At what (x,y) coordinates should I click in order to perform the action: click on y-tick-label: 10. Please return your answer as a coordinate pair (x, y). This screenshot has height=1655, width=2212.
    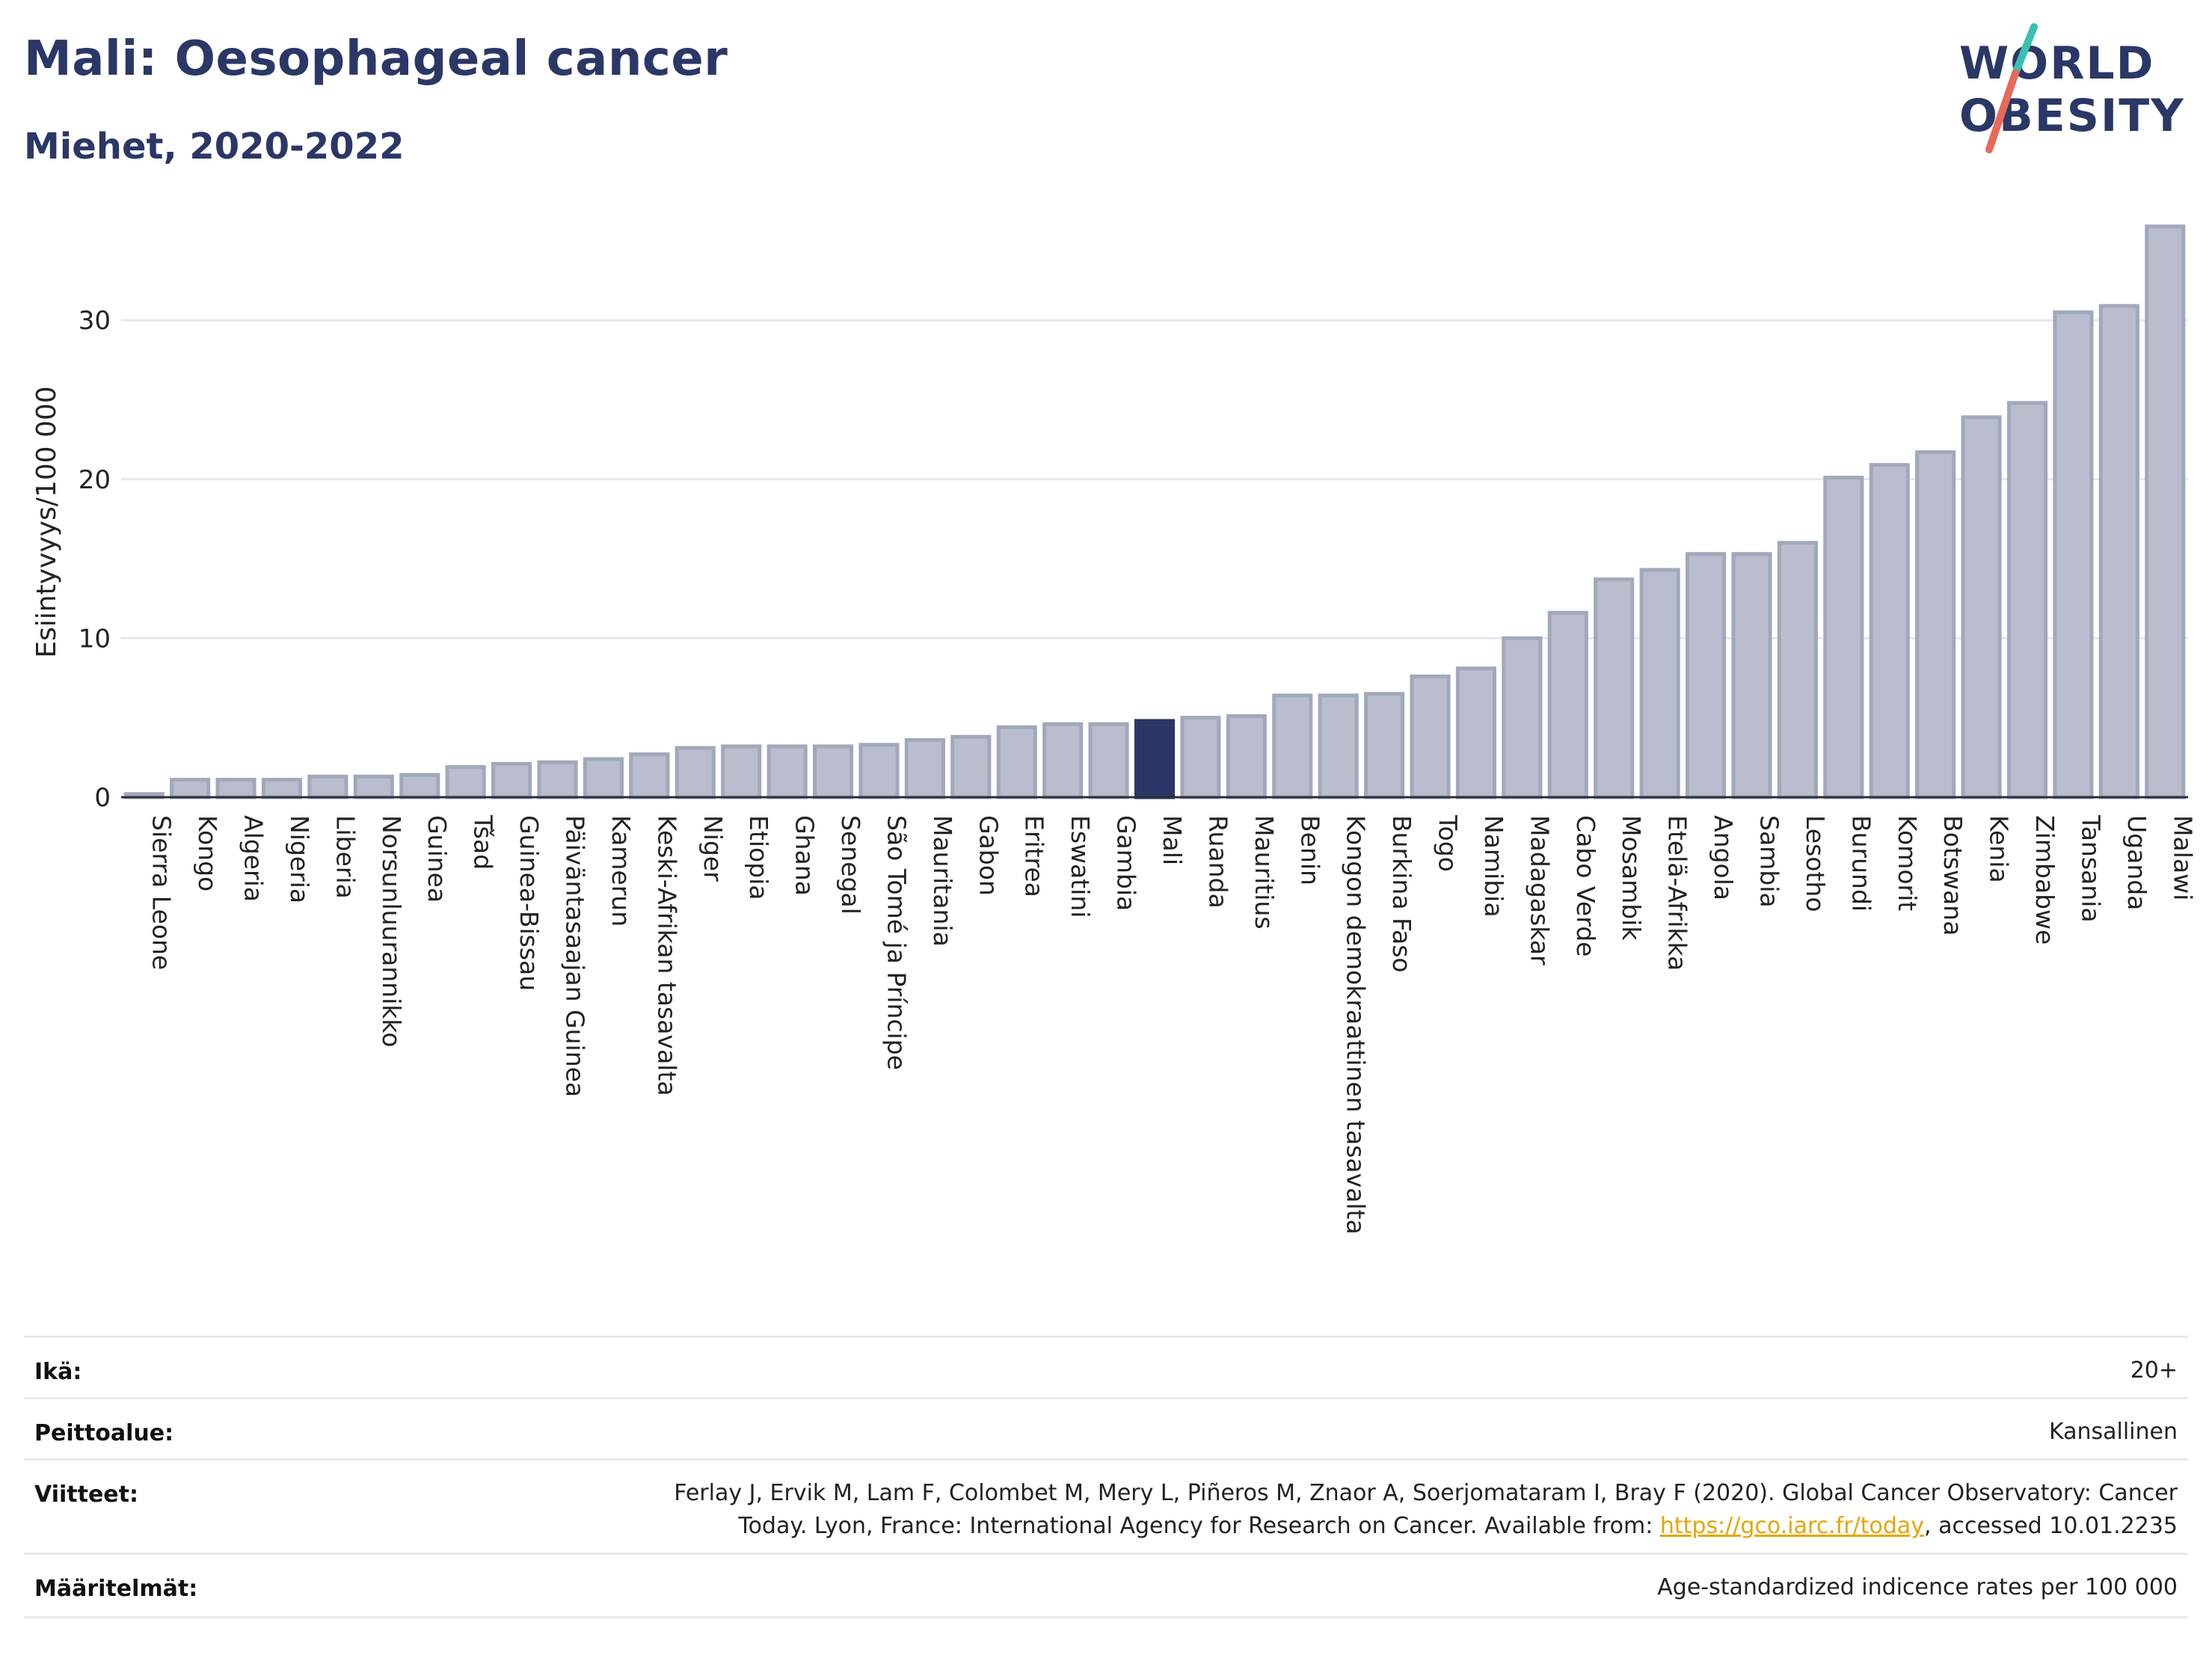
    Looking at the image, I should click on (95, 639).